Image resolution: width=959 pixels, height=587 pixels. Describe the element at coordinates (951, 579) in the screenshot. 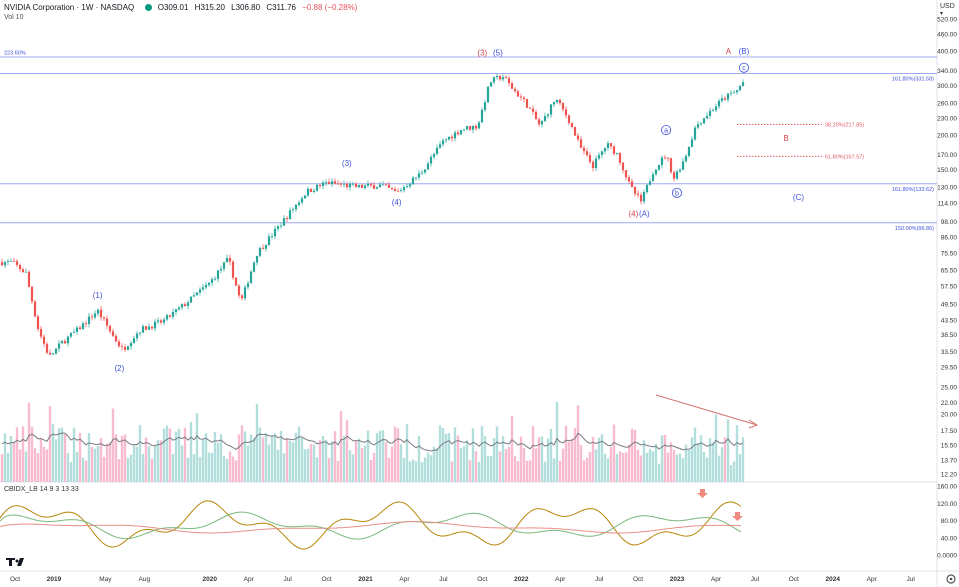

I see `settings-icon` at that location.